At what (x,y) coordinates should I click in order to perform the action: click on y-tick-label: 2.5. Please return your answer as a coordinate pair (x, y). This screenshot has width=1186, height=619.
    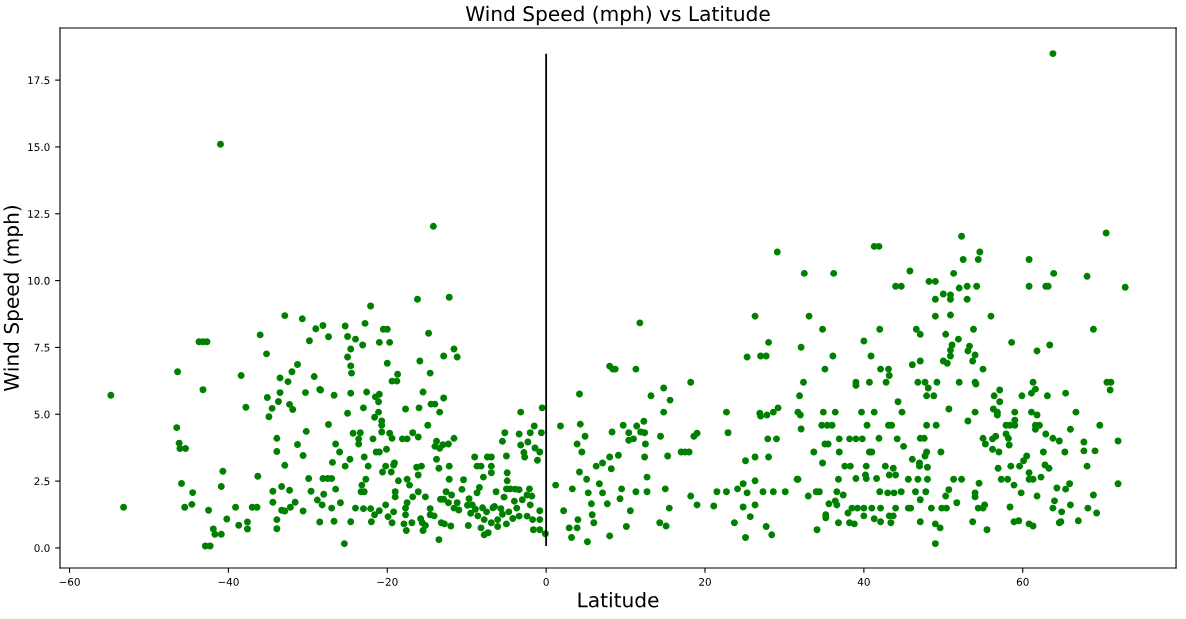
    Looking at the image, I should click on (42, 481).